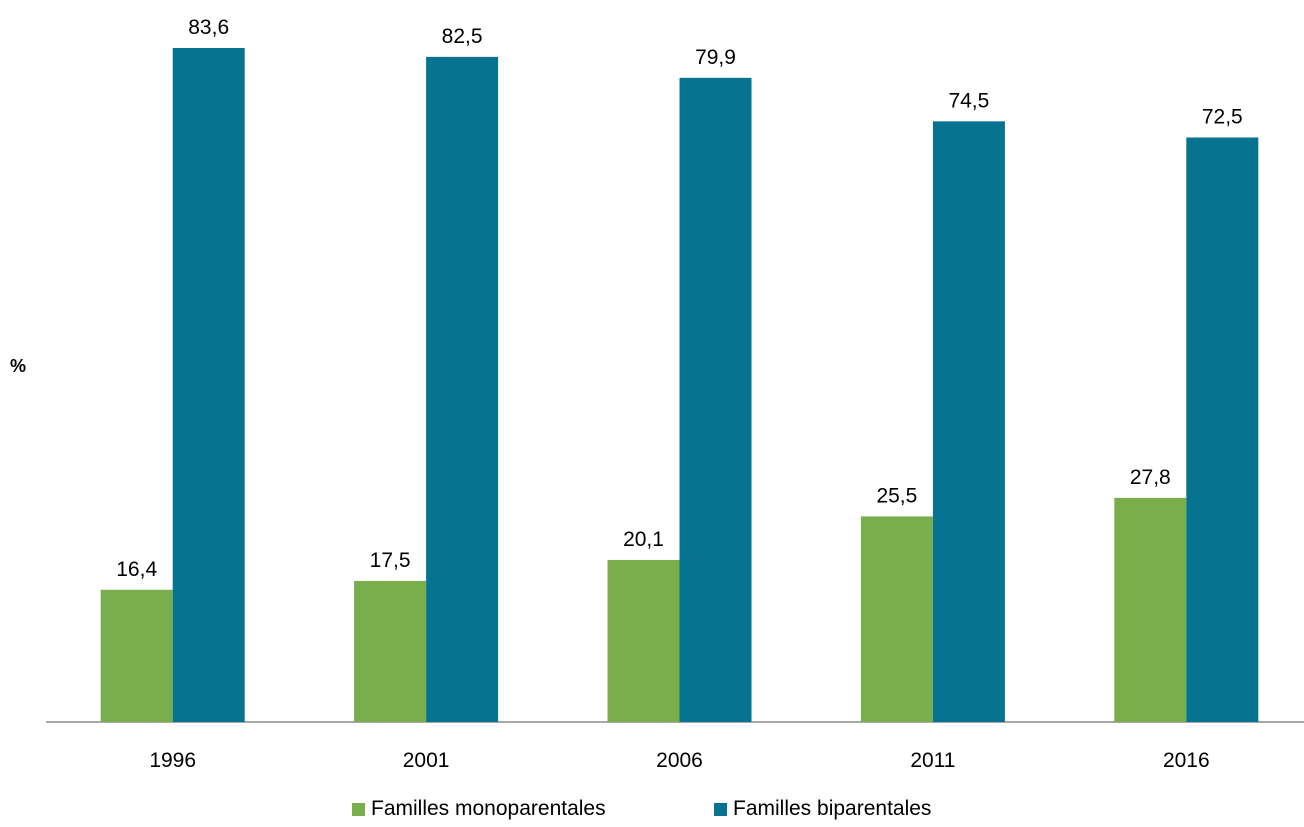 The width and height of the screenshot is (1304, 827). I want to click on legend-swatch-biparentales, so click(720, 809).